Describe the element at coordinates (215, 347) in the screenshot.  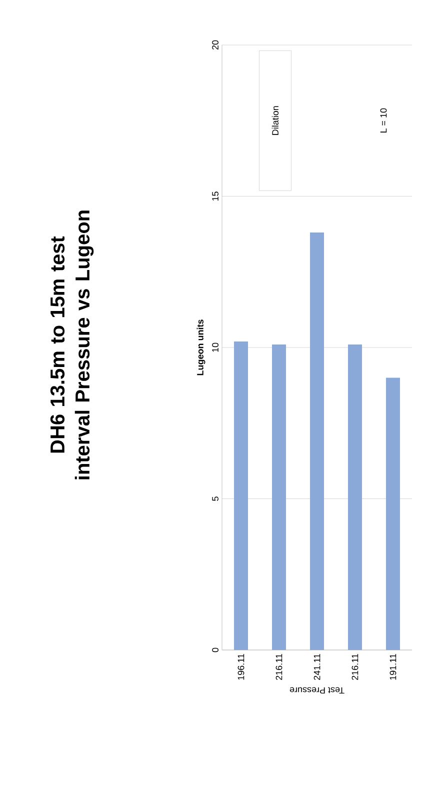
I see `y-tick-label: 10` at that location.